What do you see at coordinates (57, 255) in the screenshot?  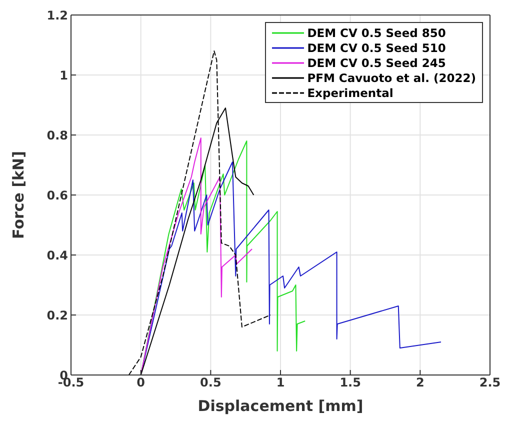 I see `y-tick-label: 0.4` at bounding box center [57, 255].